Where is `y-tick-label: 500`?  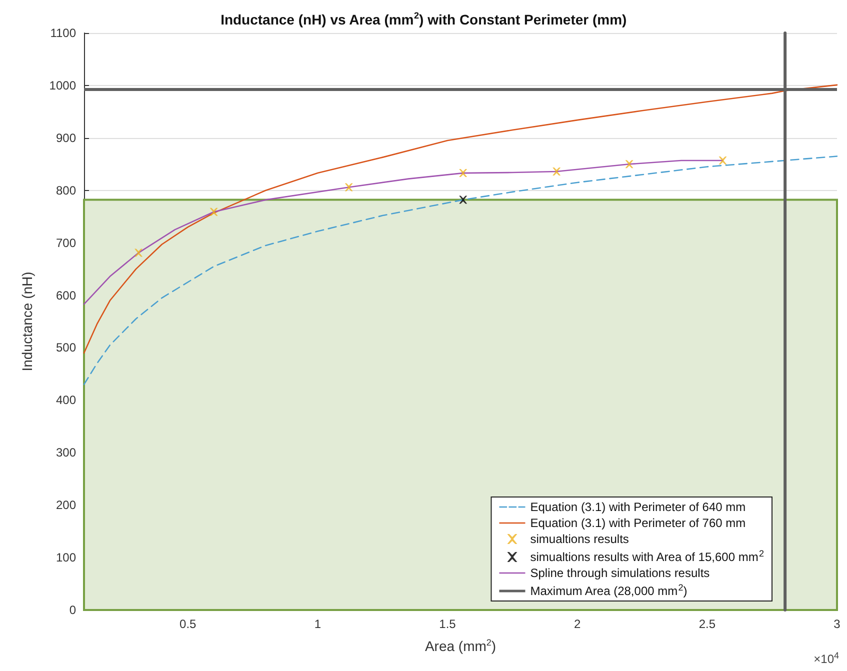 y-tick-label: 500 is located at coordinates (66, 347).